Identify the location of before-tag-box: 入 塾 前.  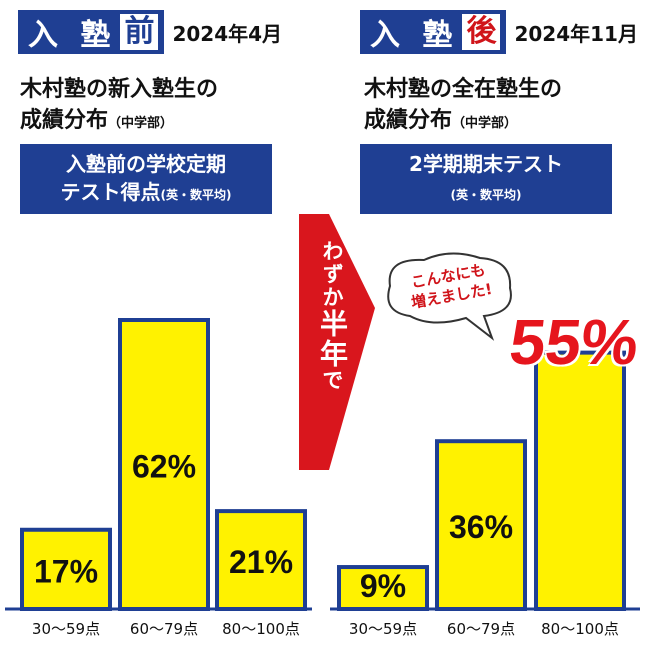
(91, 32).